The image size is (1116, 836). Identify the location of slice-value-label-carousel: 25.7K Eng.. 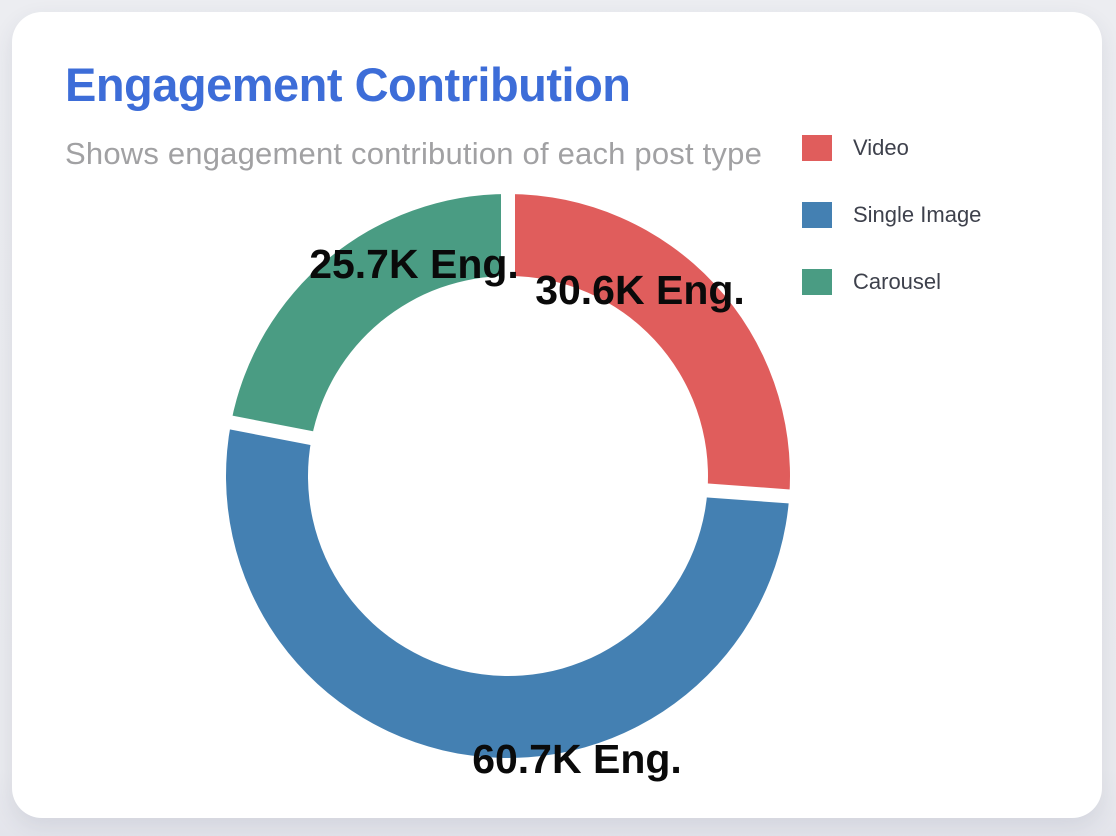
(414, 264).